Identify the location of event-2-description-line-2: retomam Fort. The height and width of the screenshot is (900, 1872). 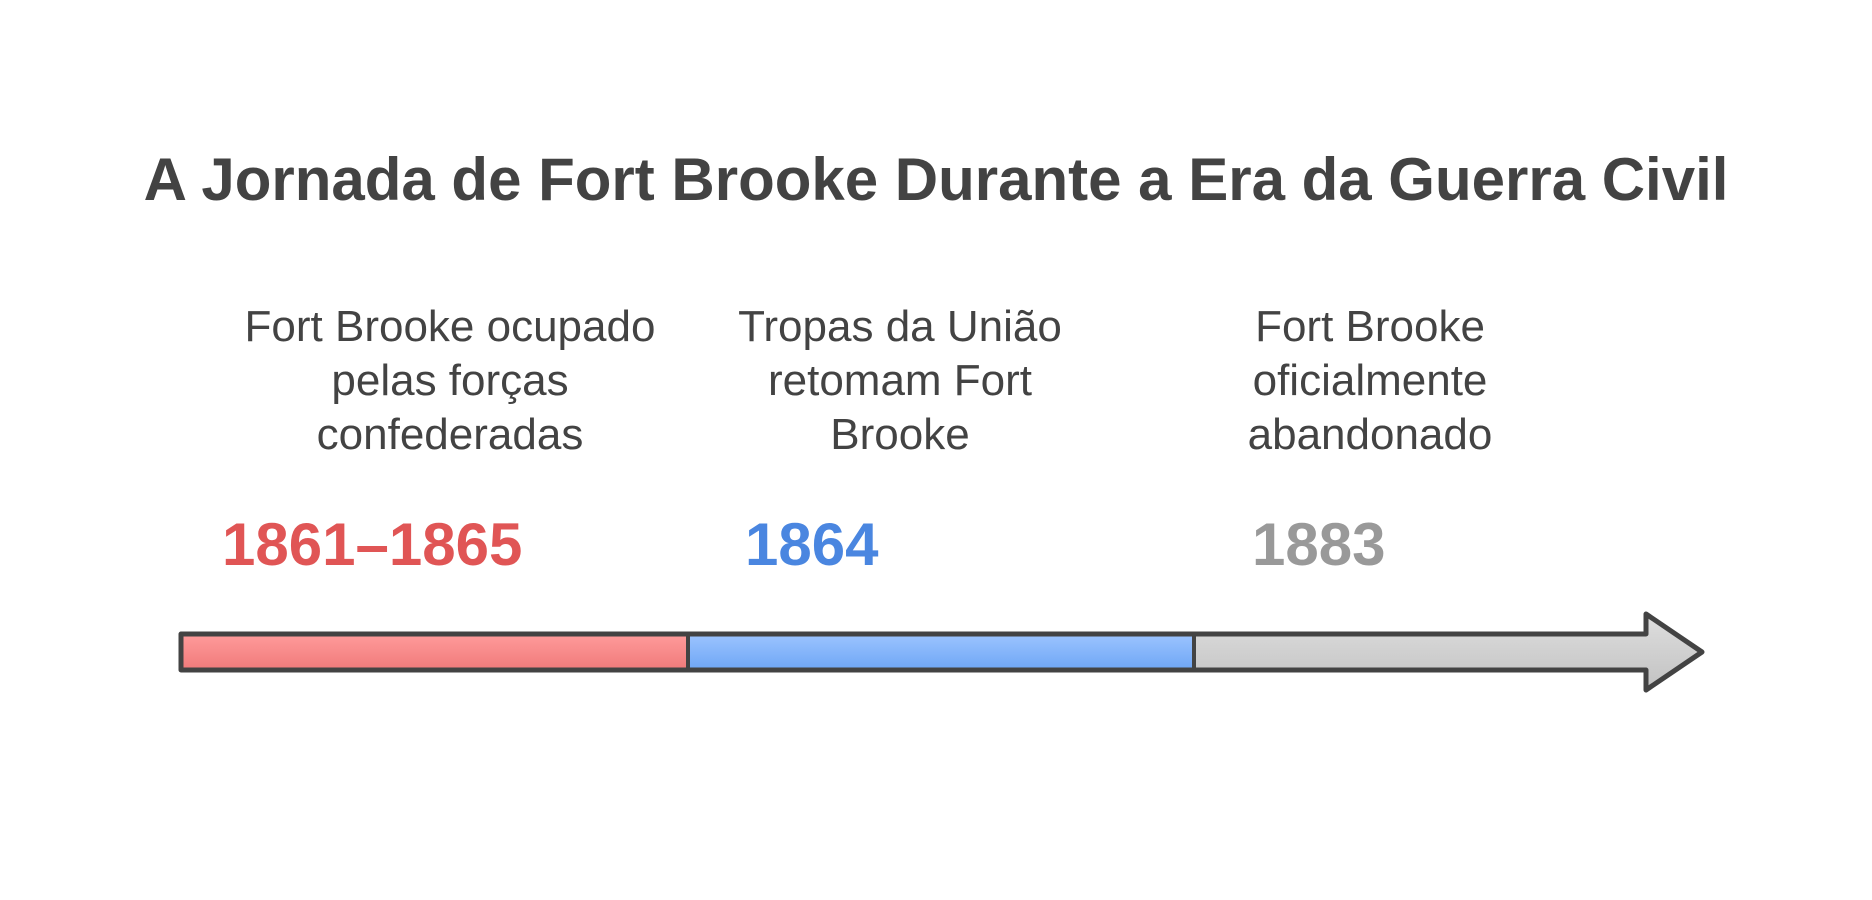
(900, 380).